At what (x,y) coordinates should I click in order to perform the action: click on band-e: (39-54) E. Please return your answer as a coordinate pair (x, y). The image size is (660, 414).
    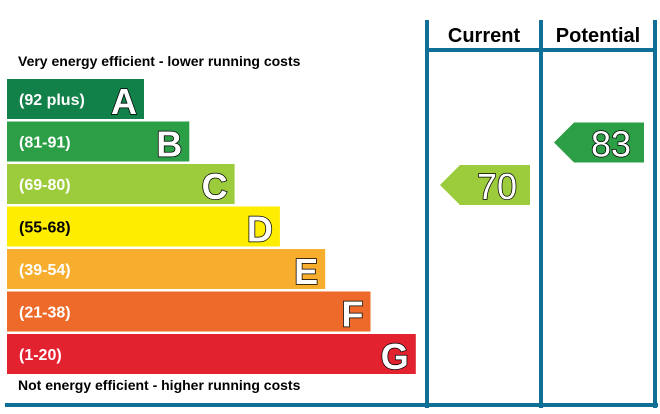
    Looking at the image, I should click on (166, 271).